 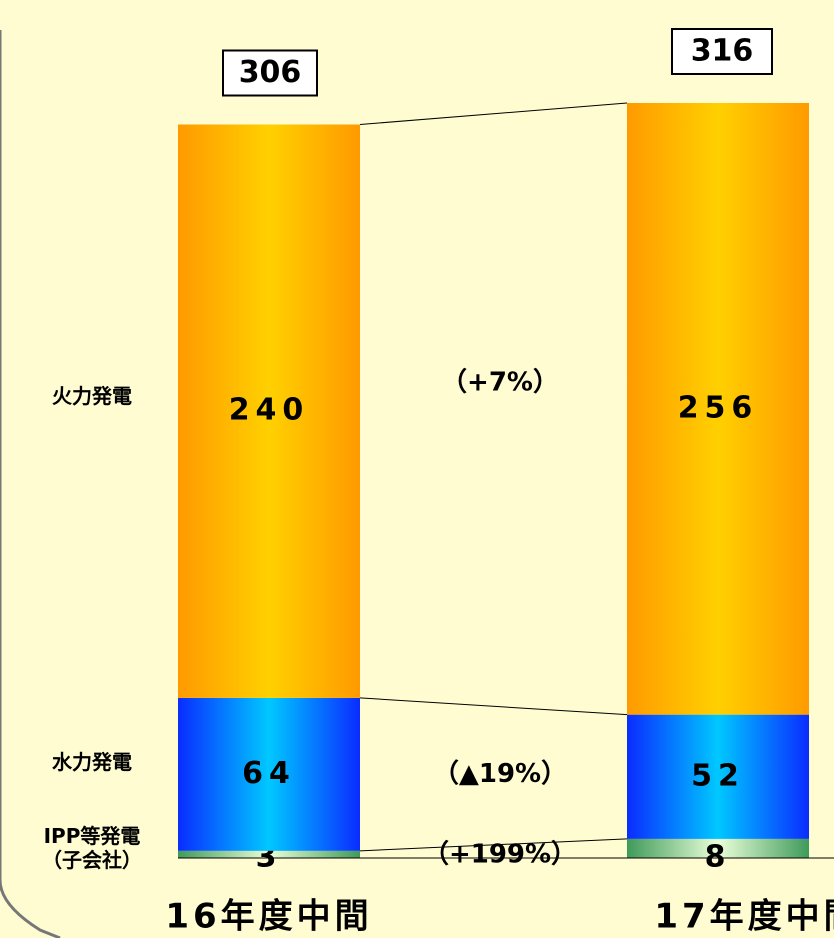 I want to click on value-label: 64, so click(x=269, y=773).